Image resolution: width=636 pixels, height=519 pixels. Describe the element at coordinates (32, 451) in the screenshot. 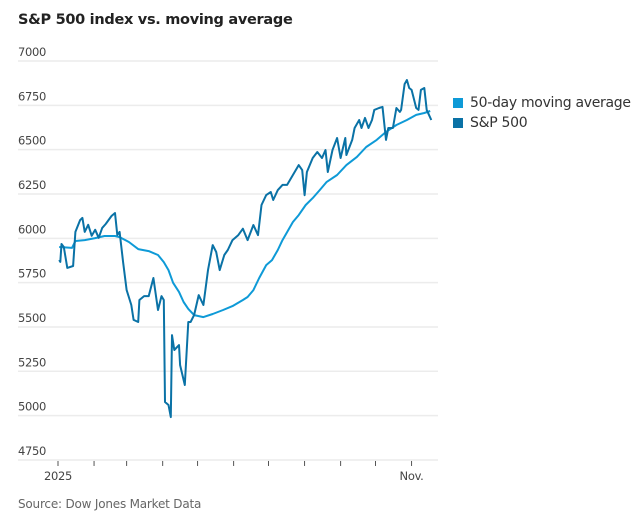

I see `y-tick-label: 4750` at that location.